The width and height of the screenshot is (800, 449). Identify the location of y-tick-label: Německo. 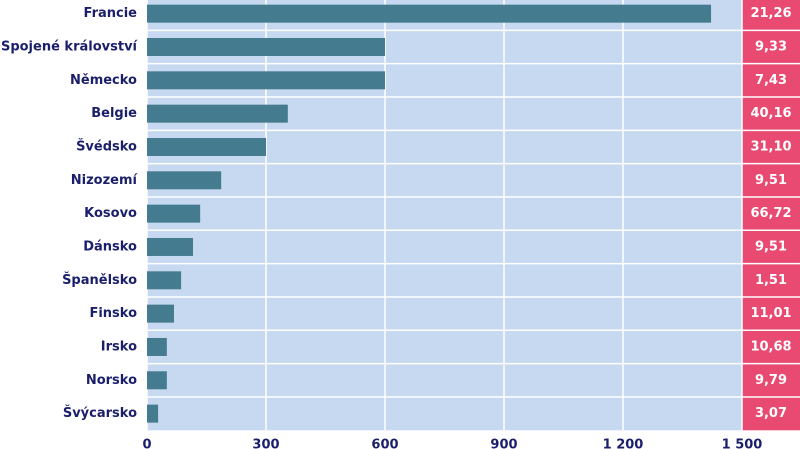
(103, 80).